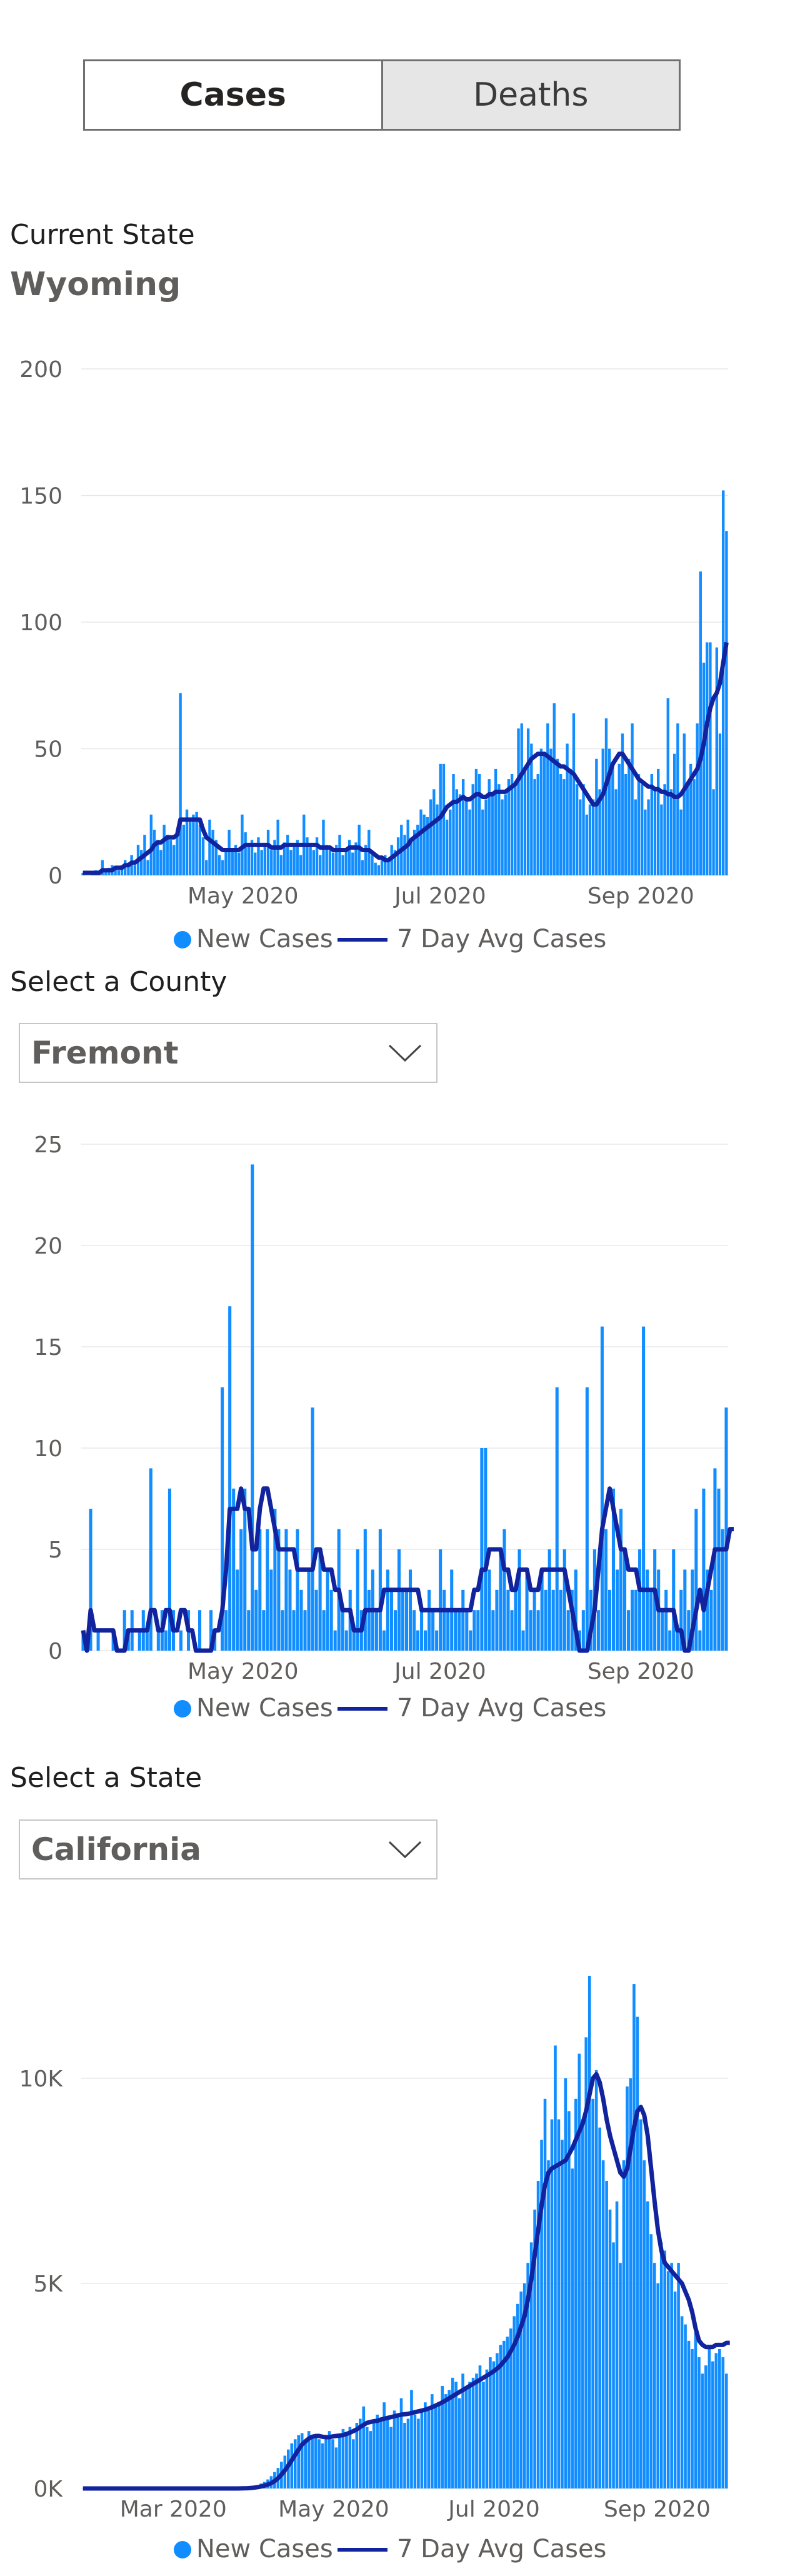 The image size is (800, 2576). What do you see at coordinates (234, 95) in the screenshot?
I see `tab-cases: Cases` at bounding box center [234, 95].